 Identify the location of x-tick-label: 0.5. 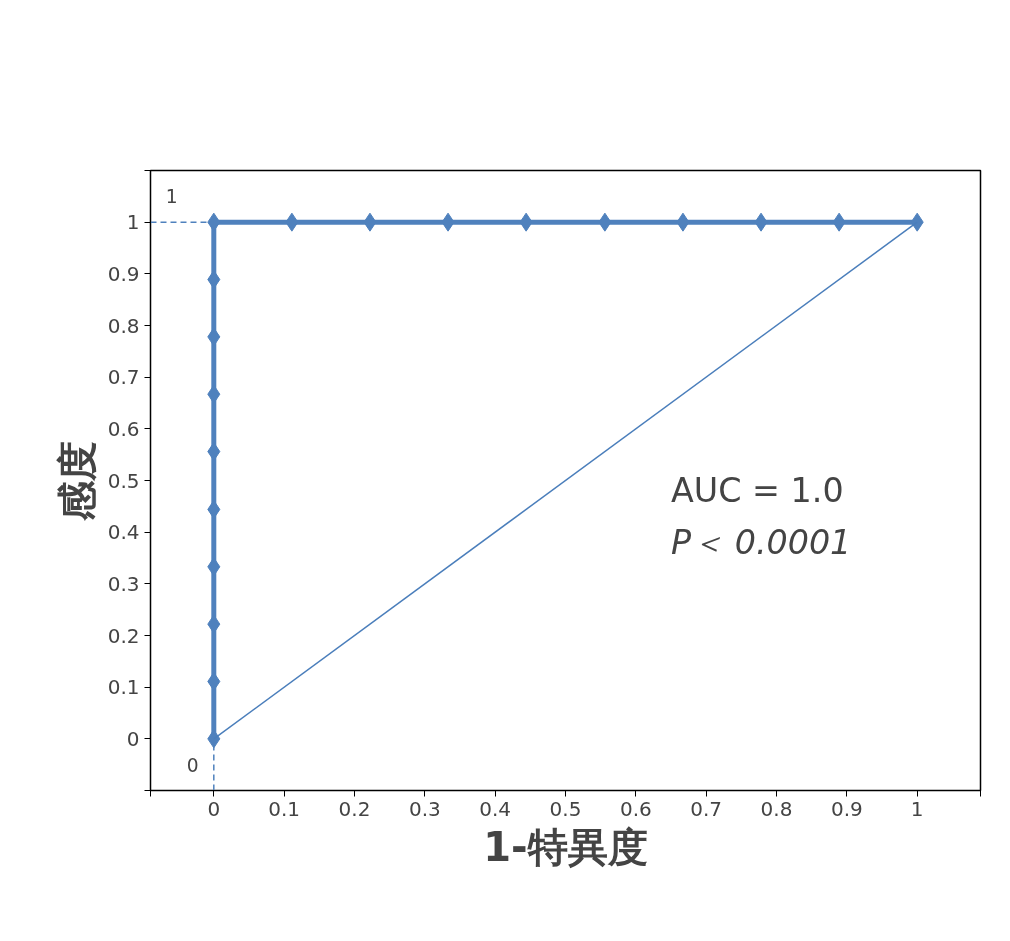
(565, 808).